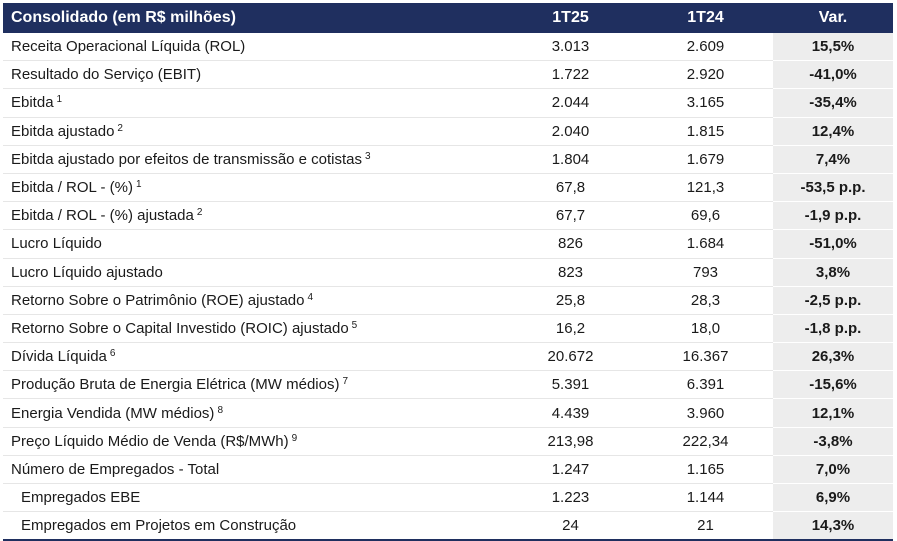 The image size is (897, 541). What do you see at coordinates (87, 272) in the screenshot?
I see `row-label: Lucro Líquido ajustado` at bounding box center [87, 272].